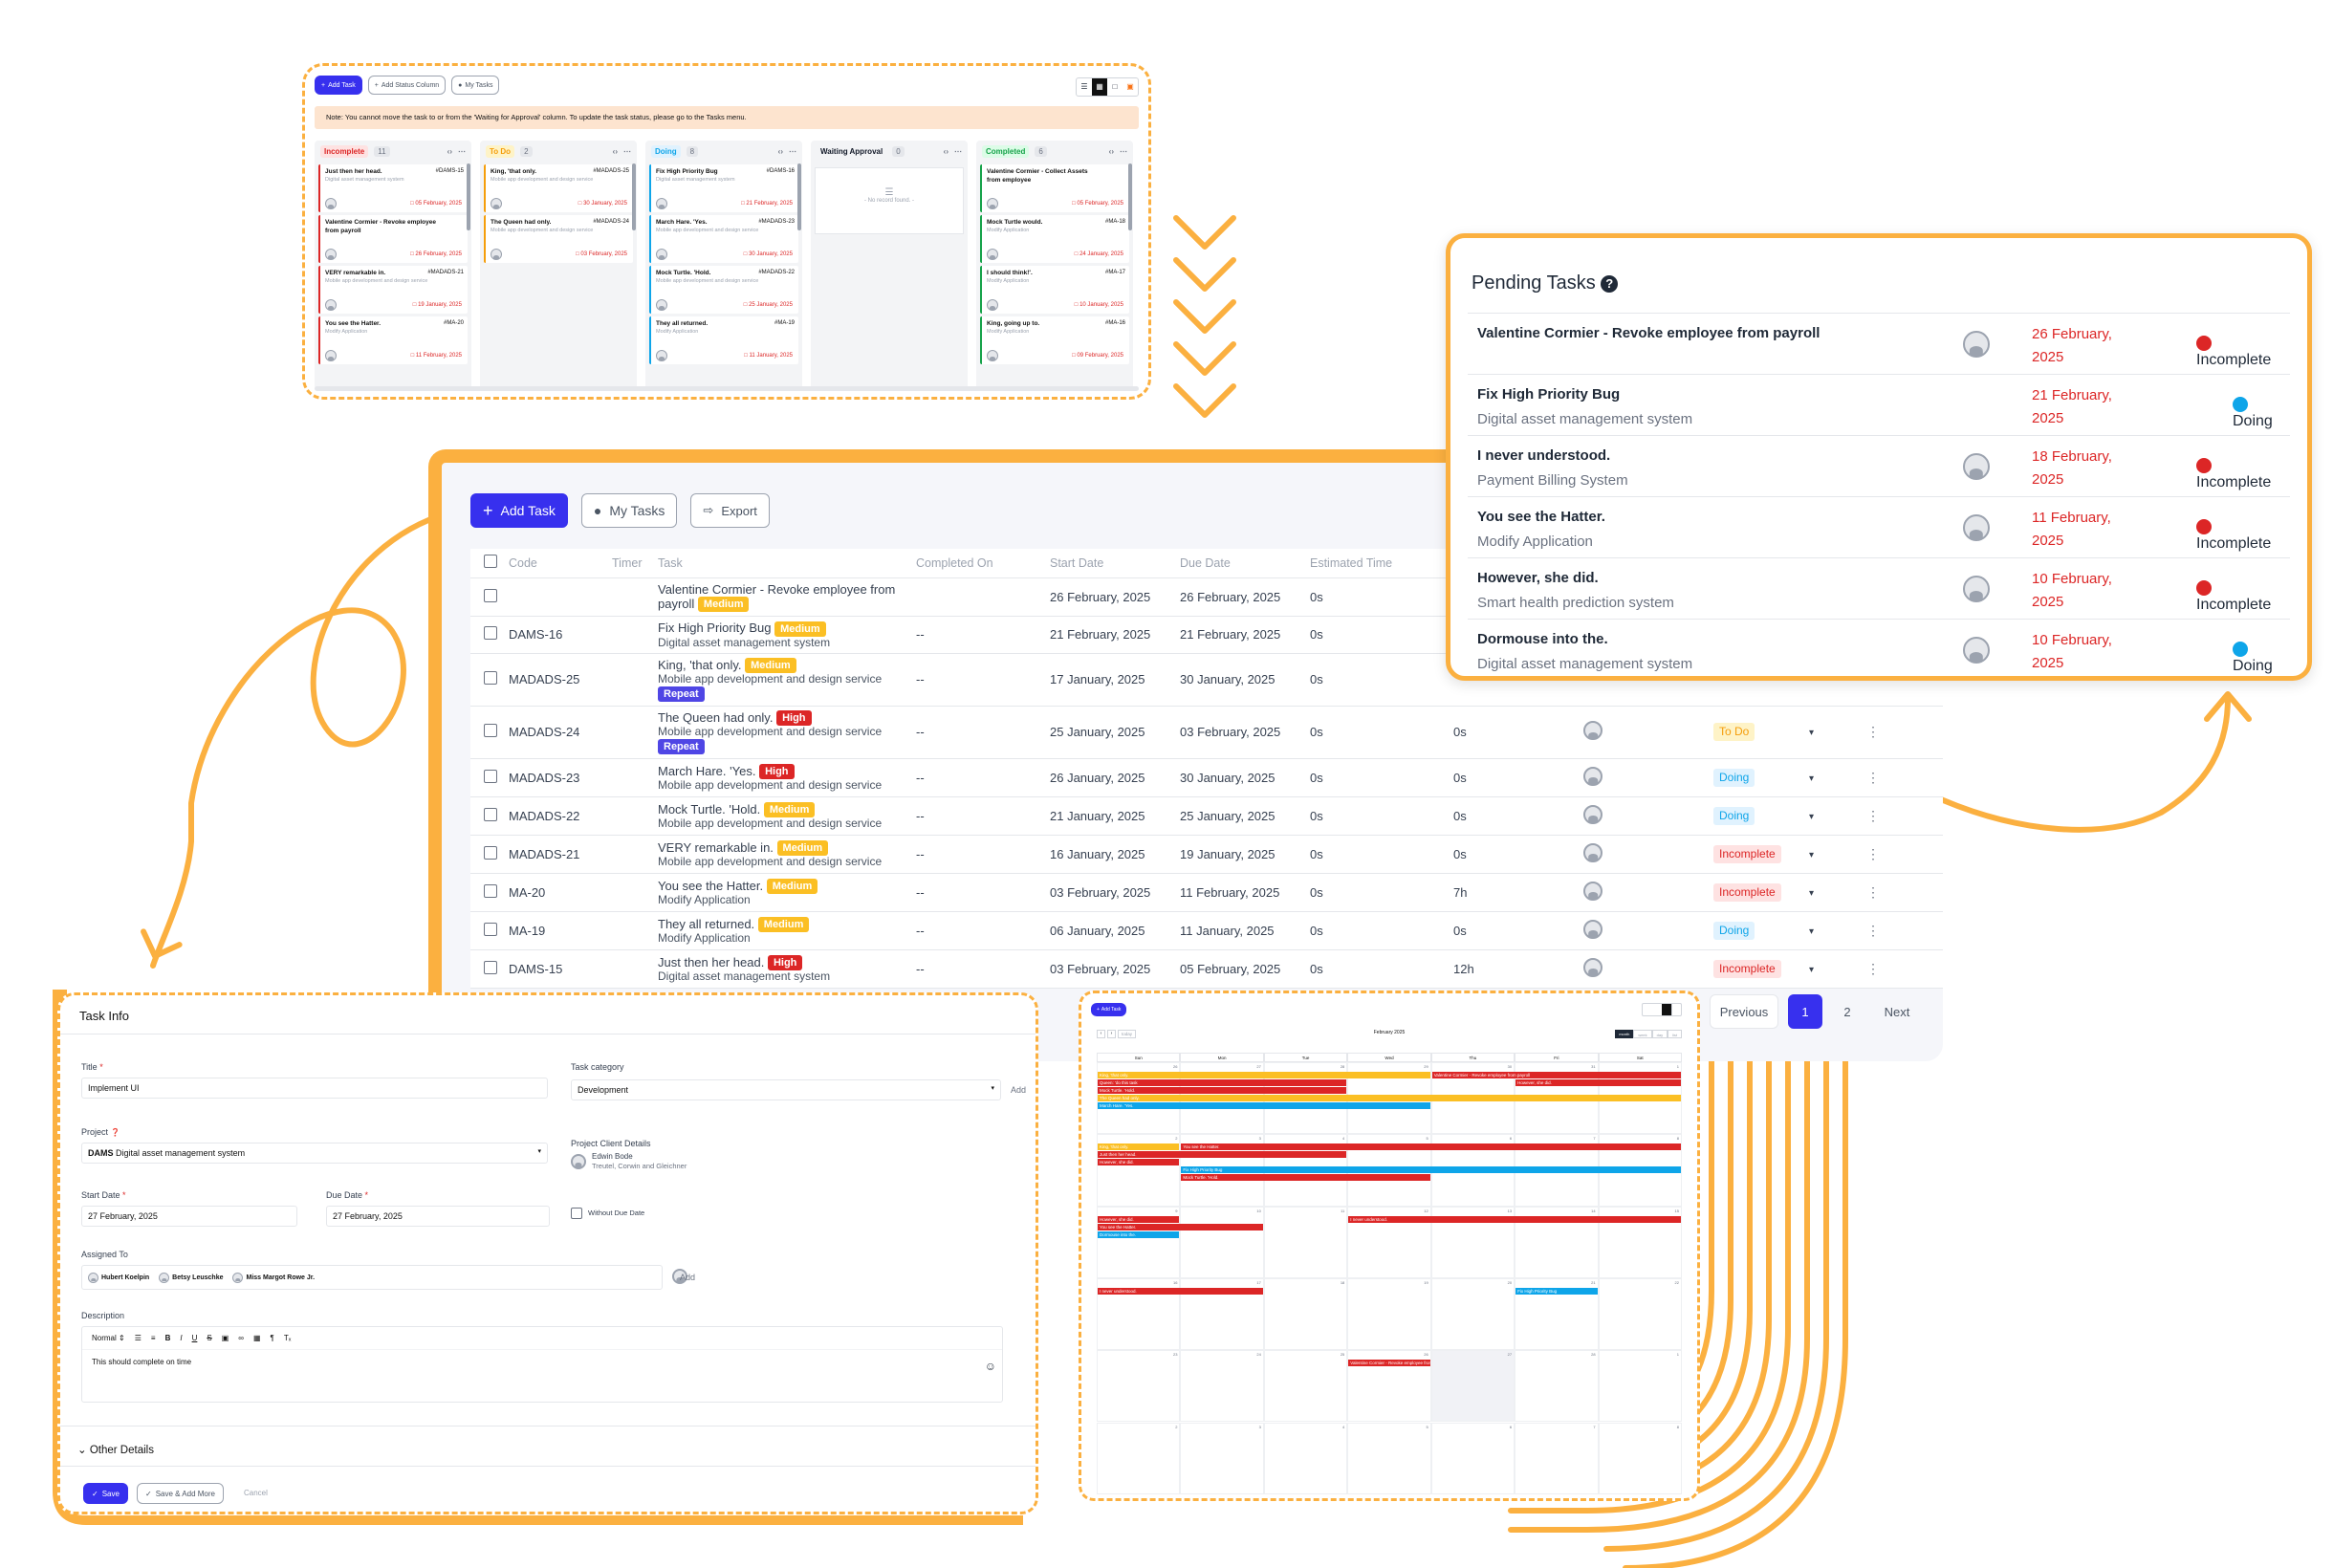 The height and width of the screenshot is (1568, 2333). Describe the element at coordinates (711, 961) in the screenshot. I see `task-name: Just then her head.` at that location.